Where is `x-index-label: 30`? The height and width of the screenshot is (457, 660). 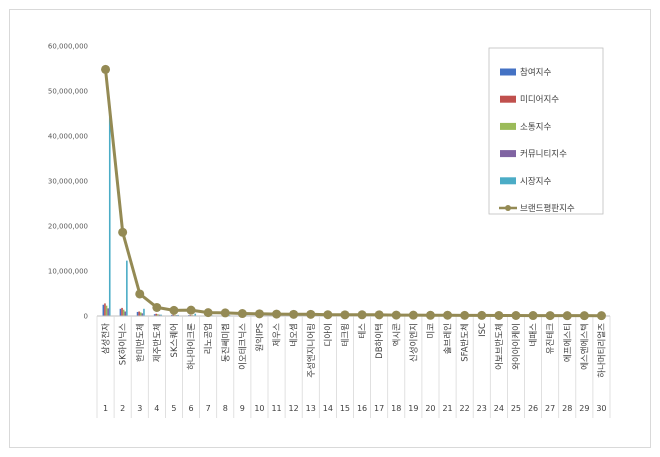
x-index-label: 30 is located at coordinates (601, 408).